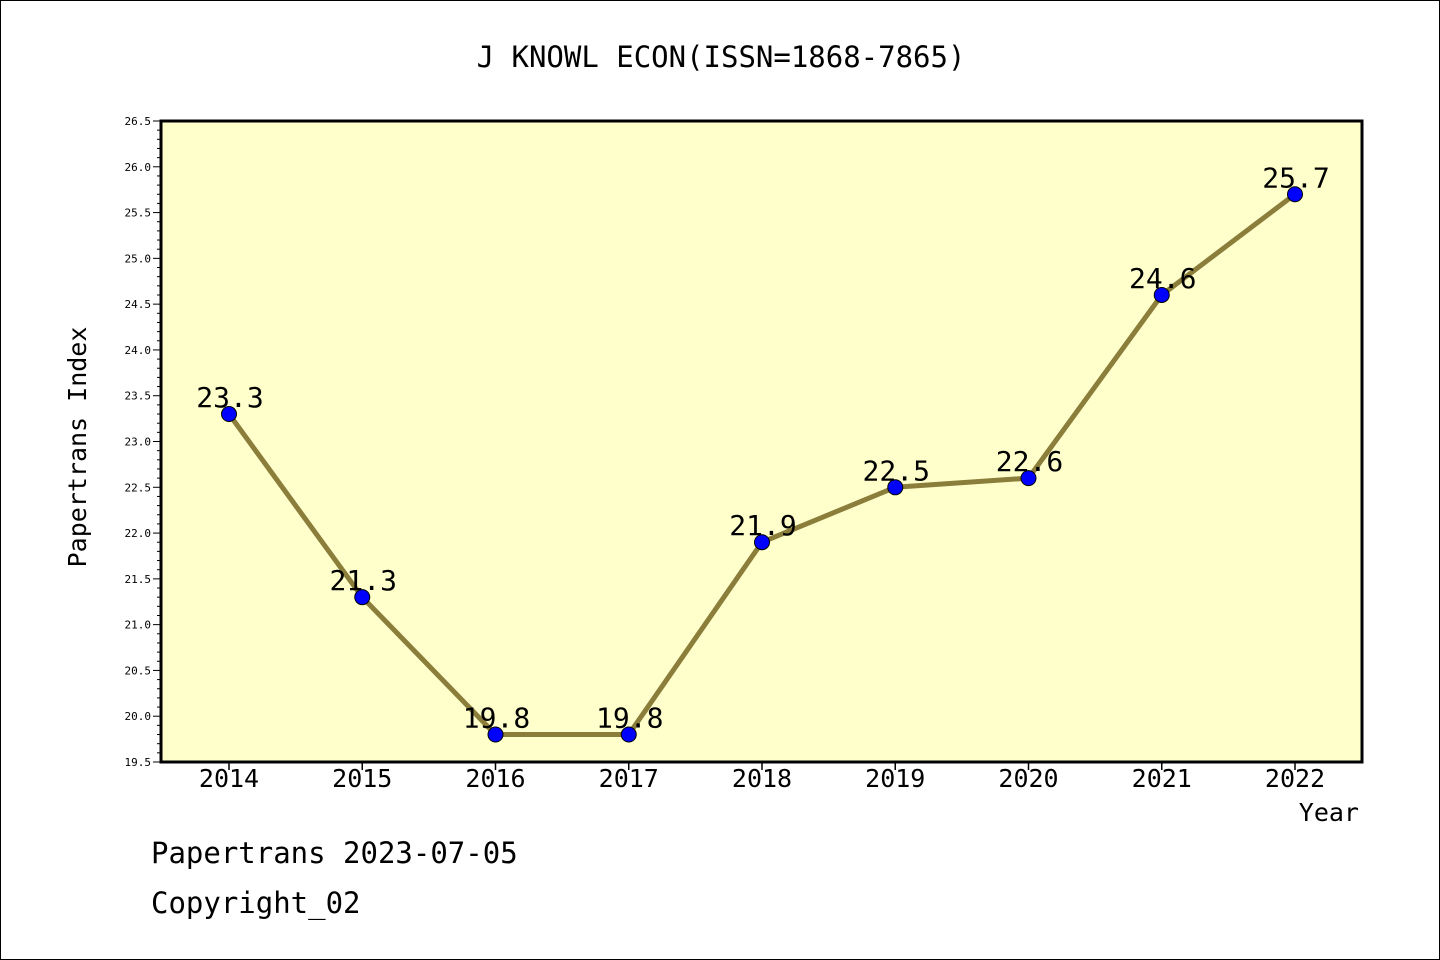 The image size is (1440, 960). What do you see at coordinates (77, 447) in the screenshot?
I see `y-axis-label: Papertrans Index` at bounding box center [77, 447].